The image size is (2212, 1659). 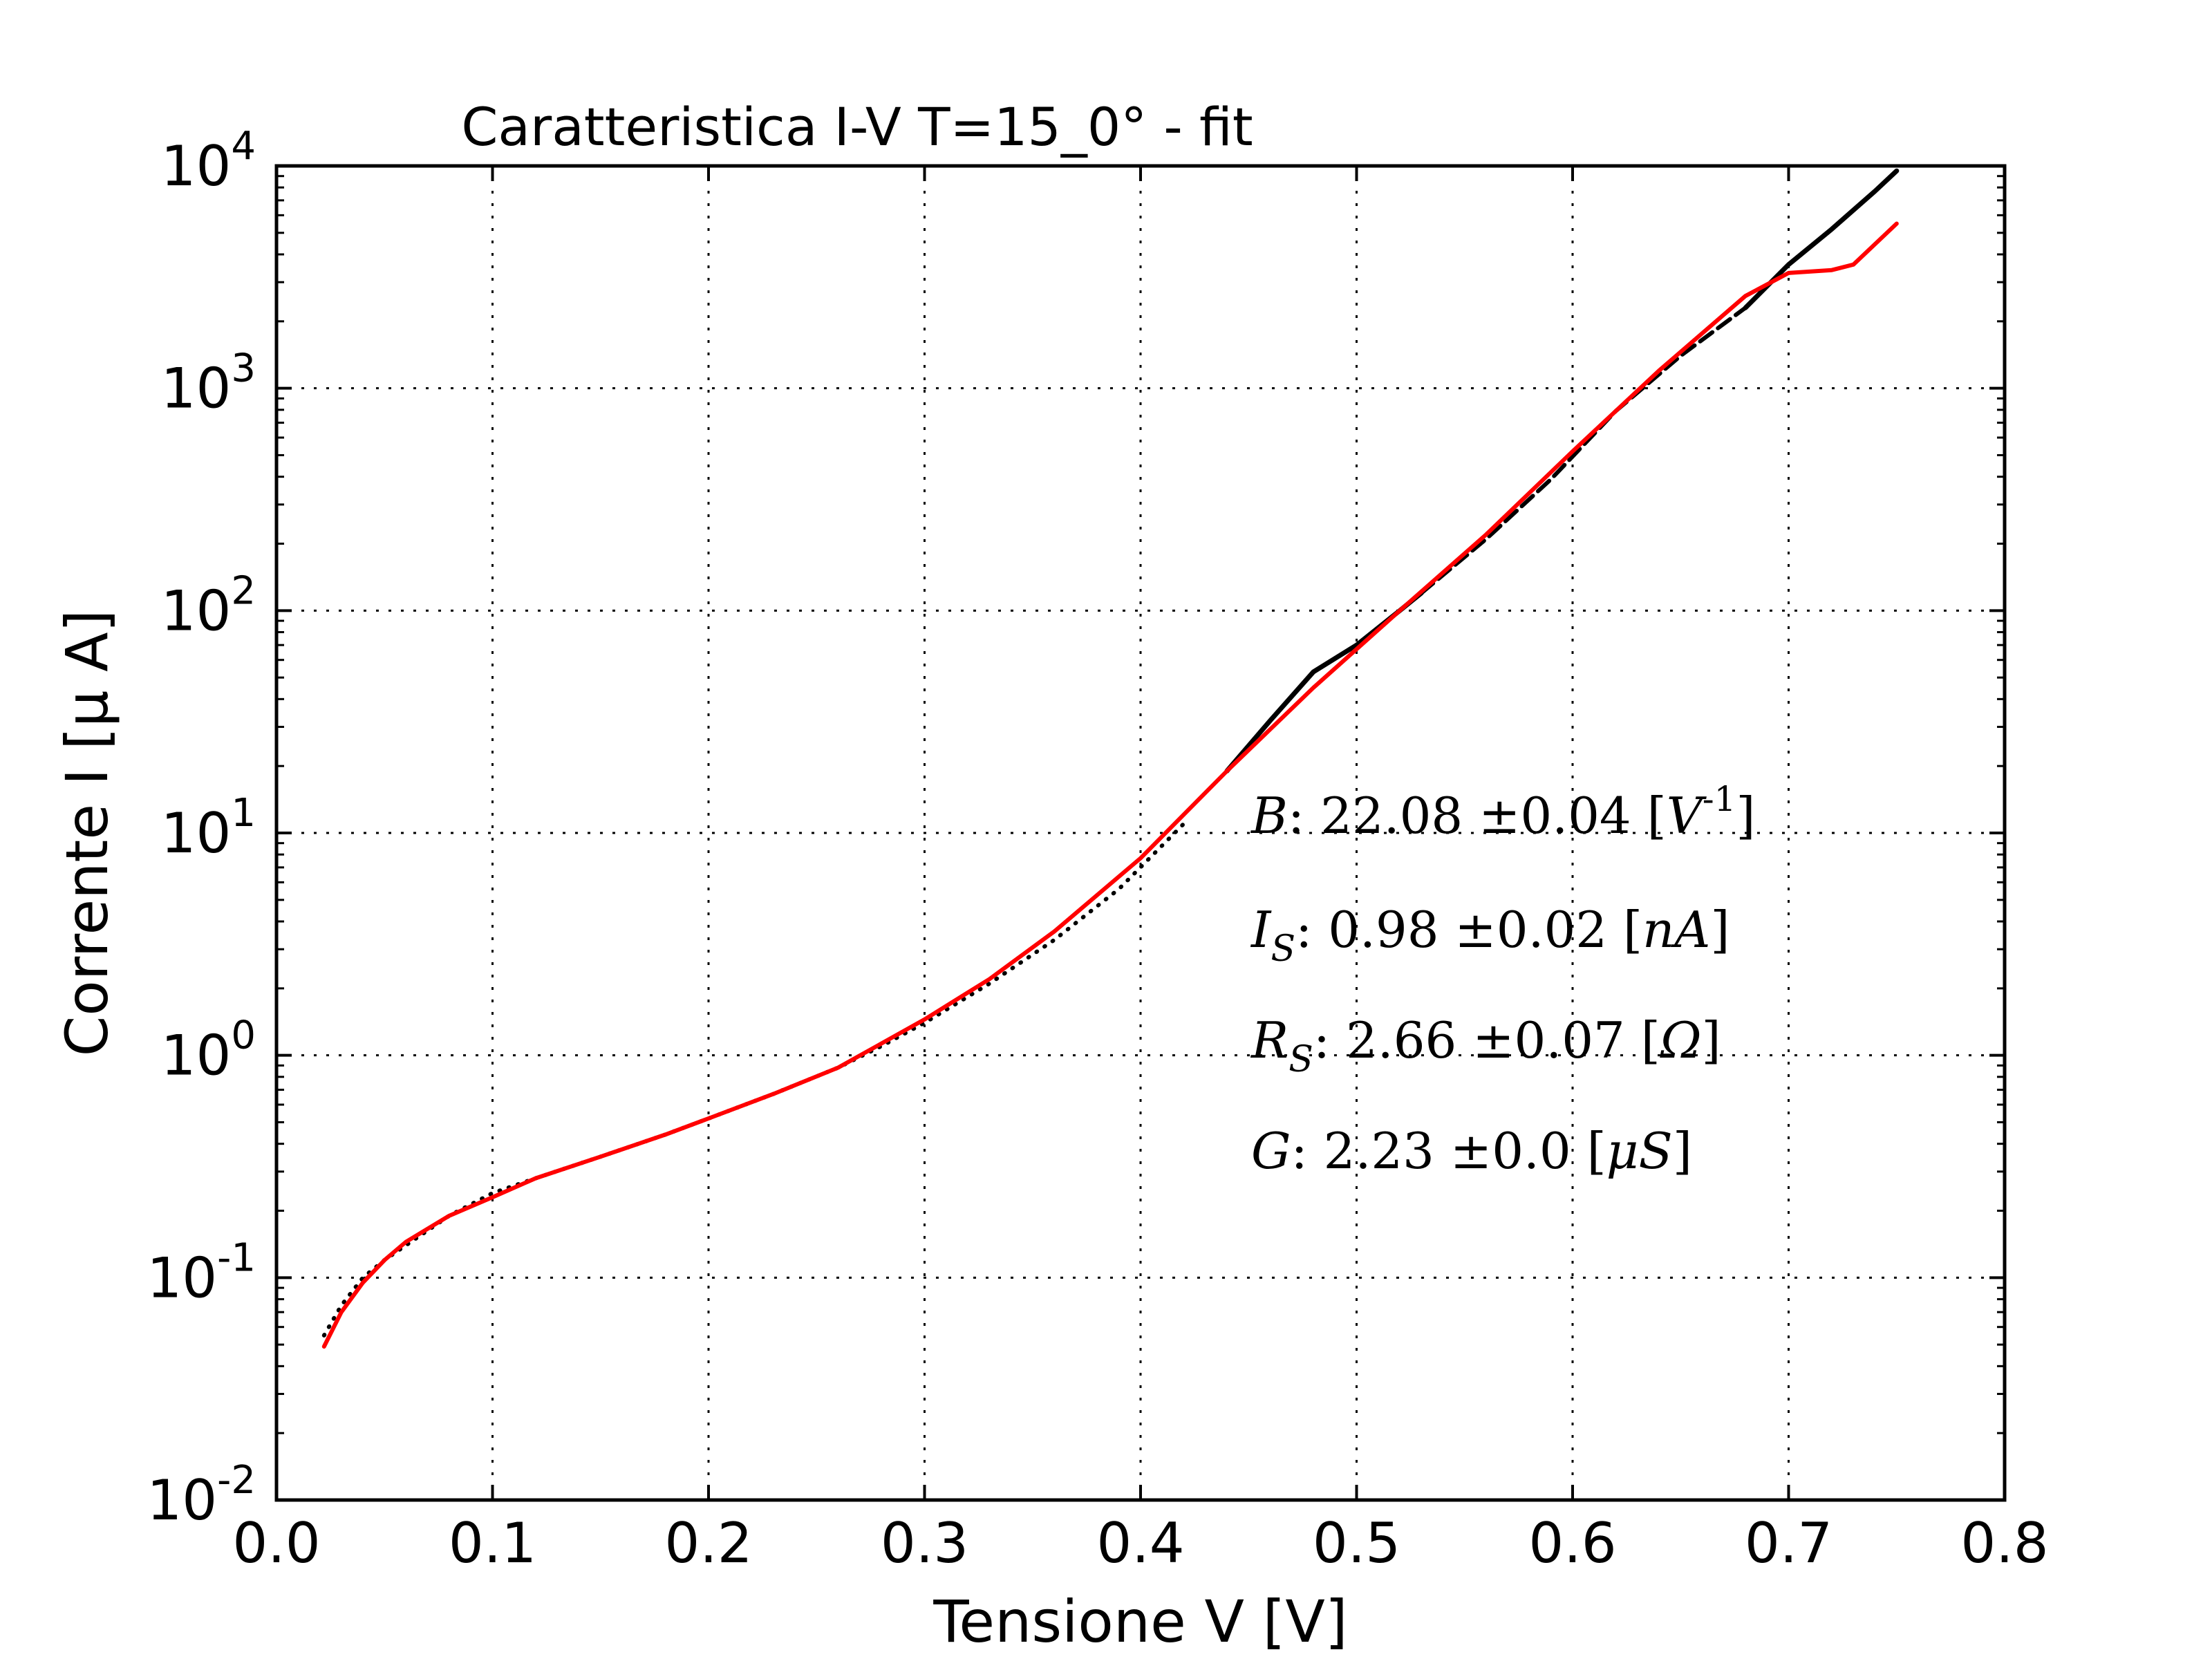 What do you see at coordinates (857, 127) in the screenshot?
I see `chart-title: Caratteristica I-V T=15_0° - fit` at bounding box center [857, 127].